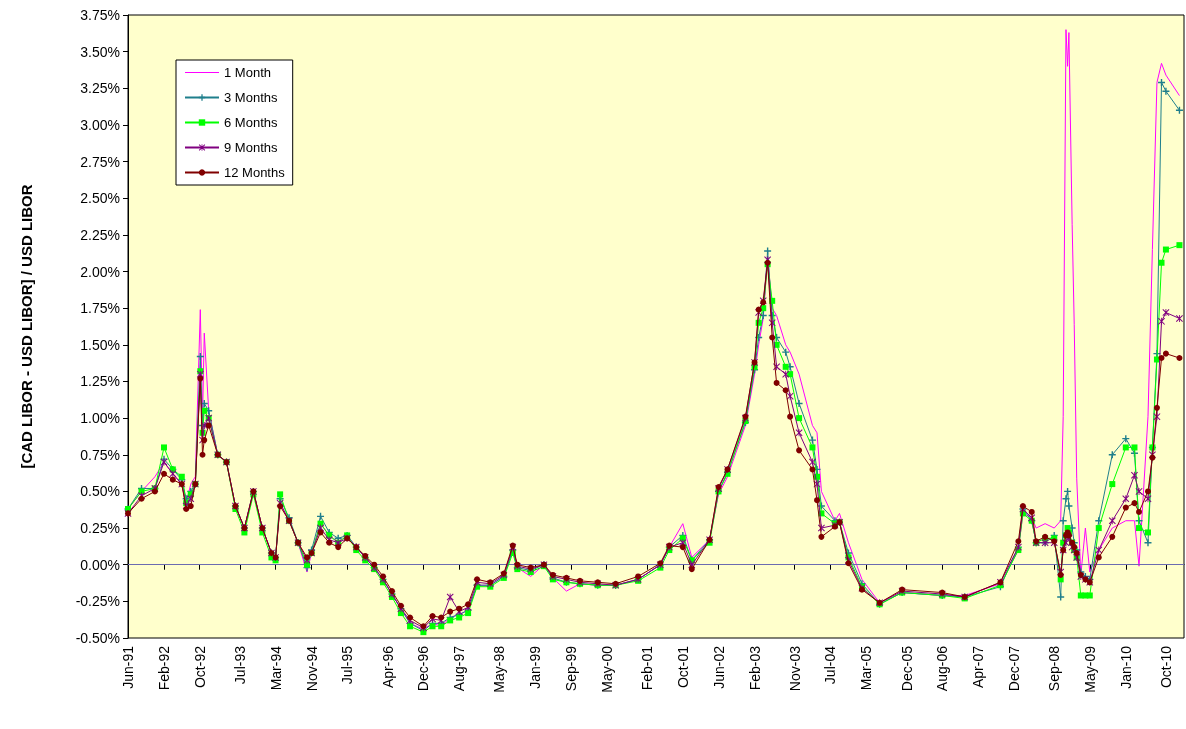  Describe the element at coordinates (1125, 667) in the screenshot. I see `x-tick-label: Jan-10` at that location.